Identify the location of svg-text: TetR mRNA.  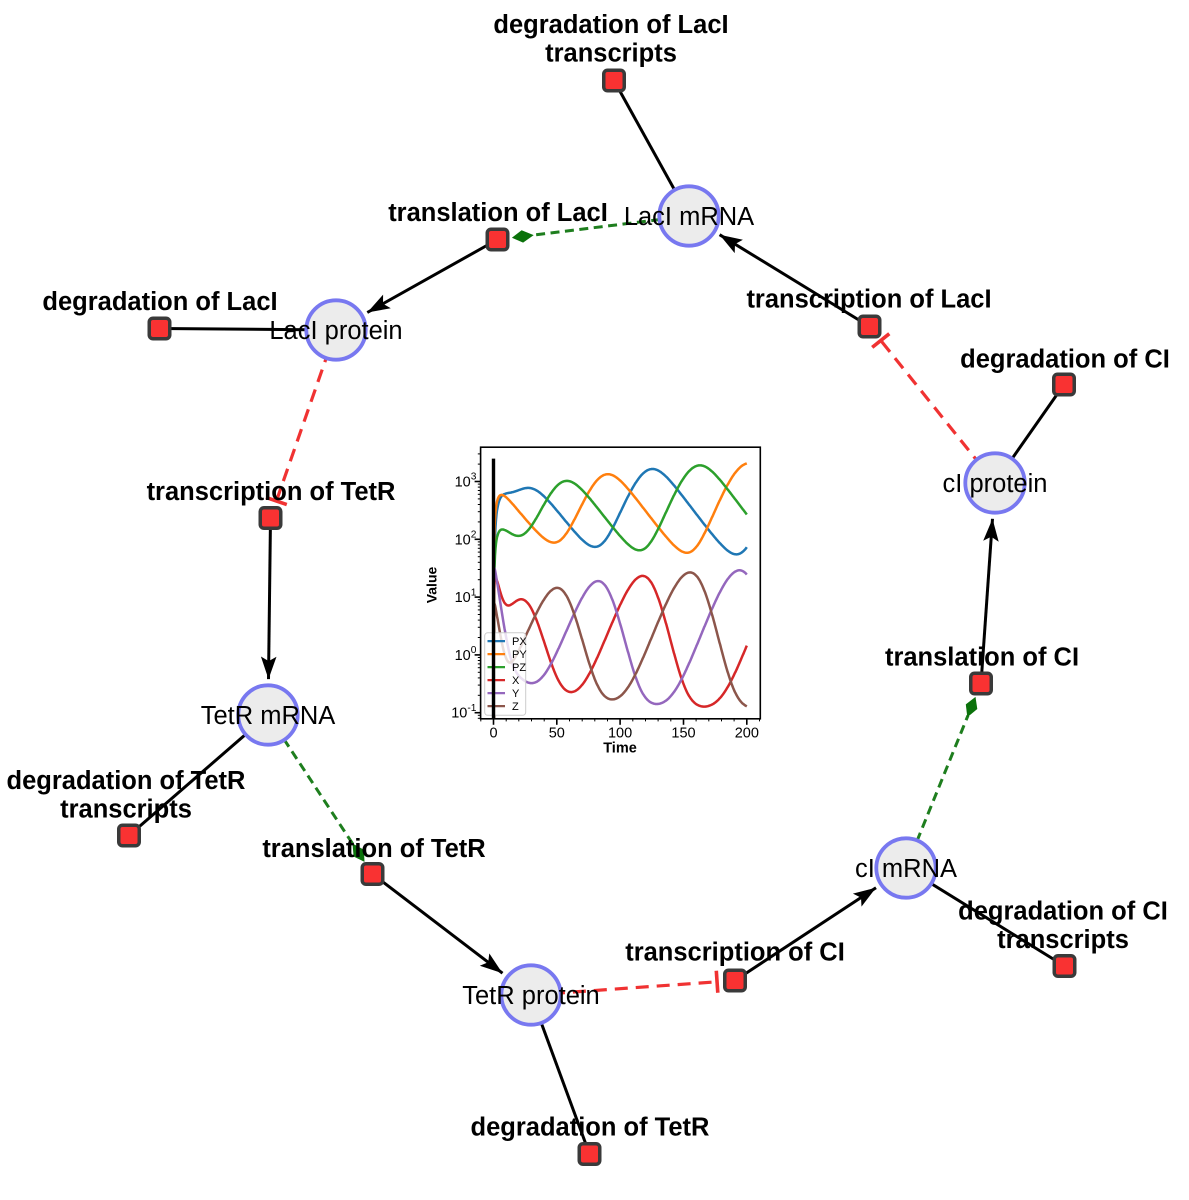
(268, 716).